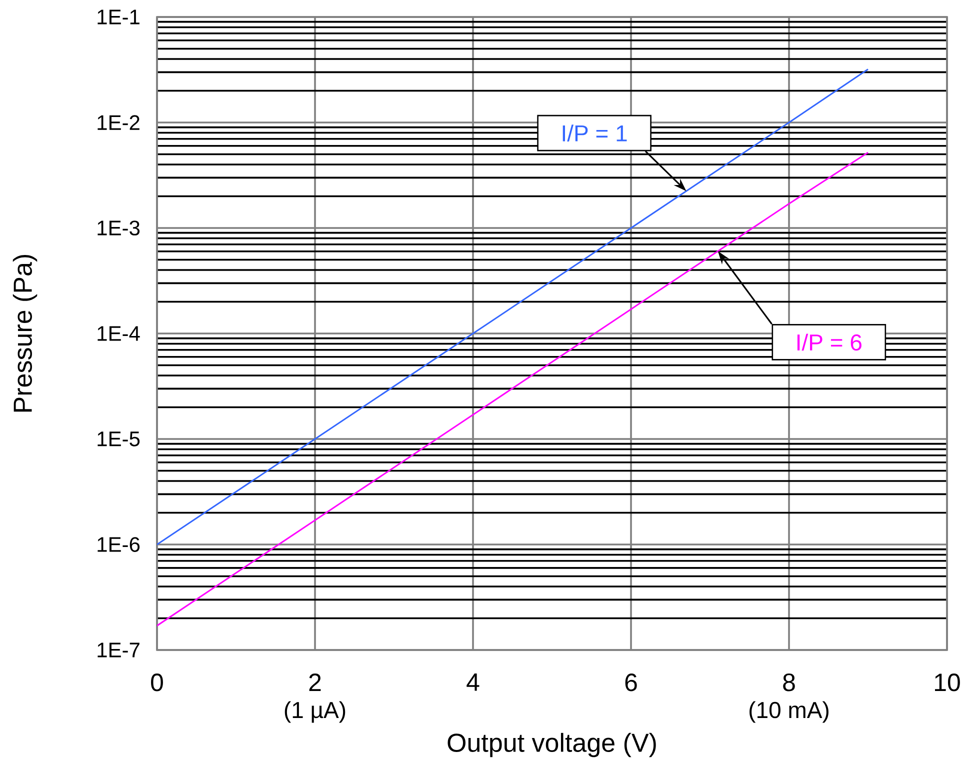  What do you see at coordinates (789, 683) in the screenshot?
I see `x-tick-label: 8` at bounding box center [789, 683].